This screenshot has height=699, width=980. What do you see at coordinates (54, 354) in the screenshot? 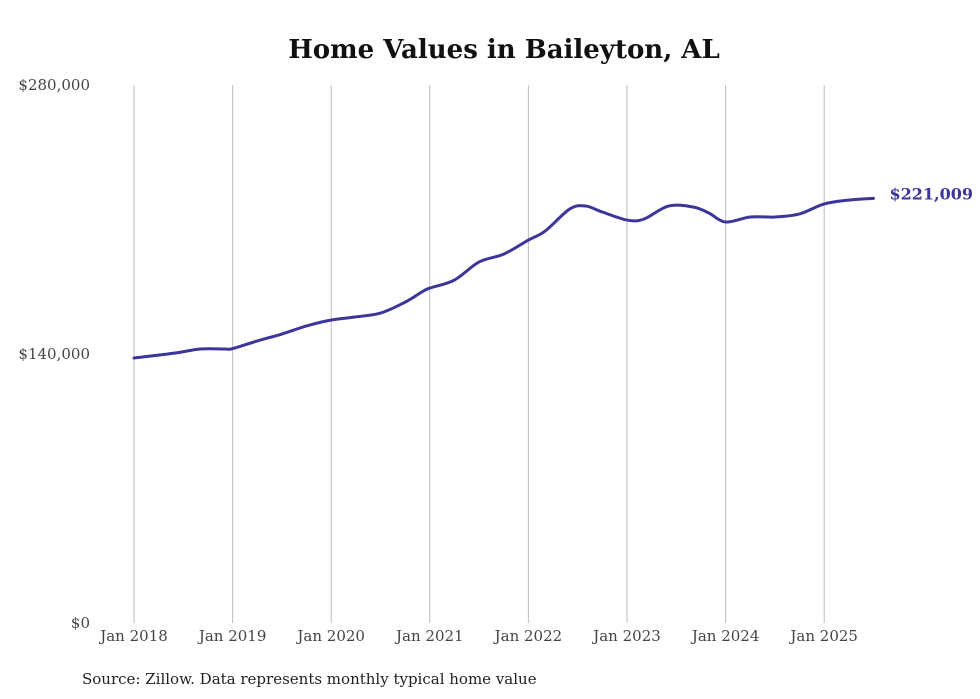
I see `y-tick-label: $140,000` at bounding box center [54, 354].